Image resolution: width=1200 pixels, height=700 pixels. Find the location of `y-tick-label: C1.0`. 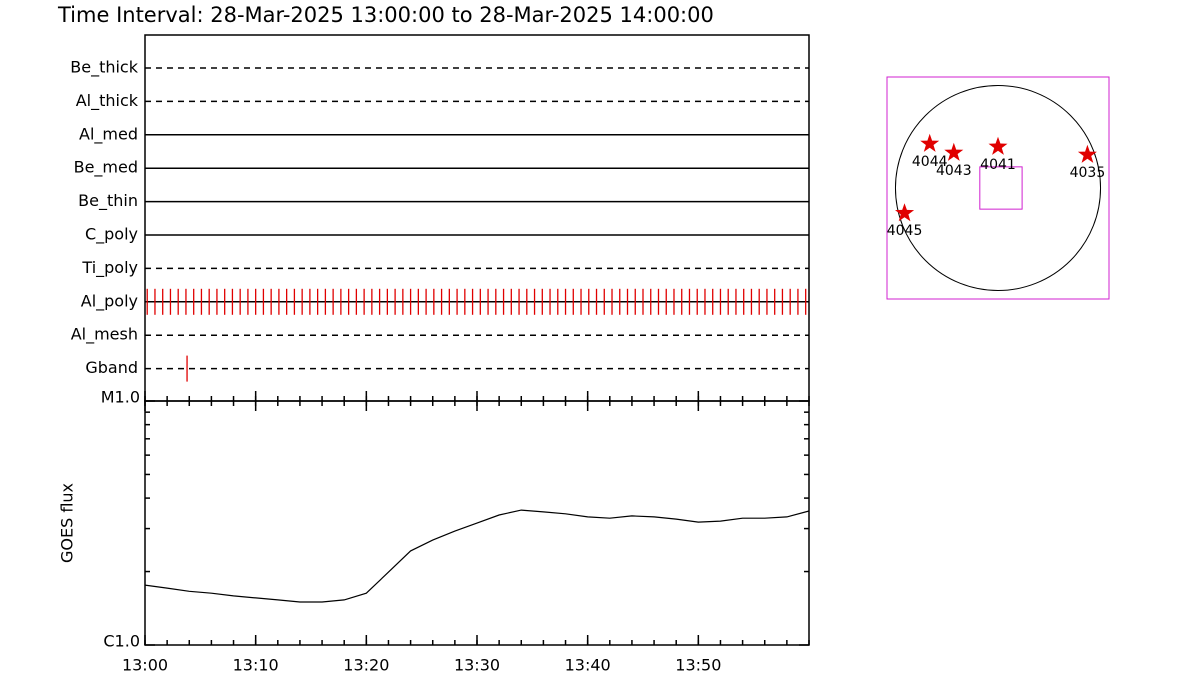

y-tick-label: C1.0 is located at coordinates (121, 641).